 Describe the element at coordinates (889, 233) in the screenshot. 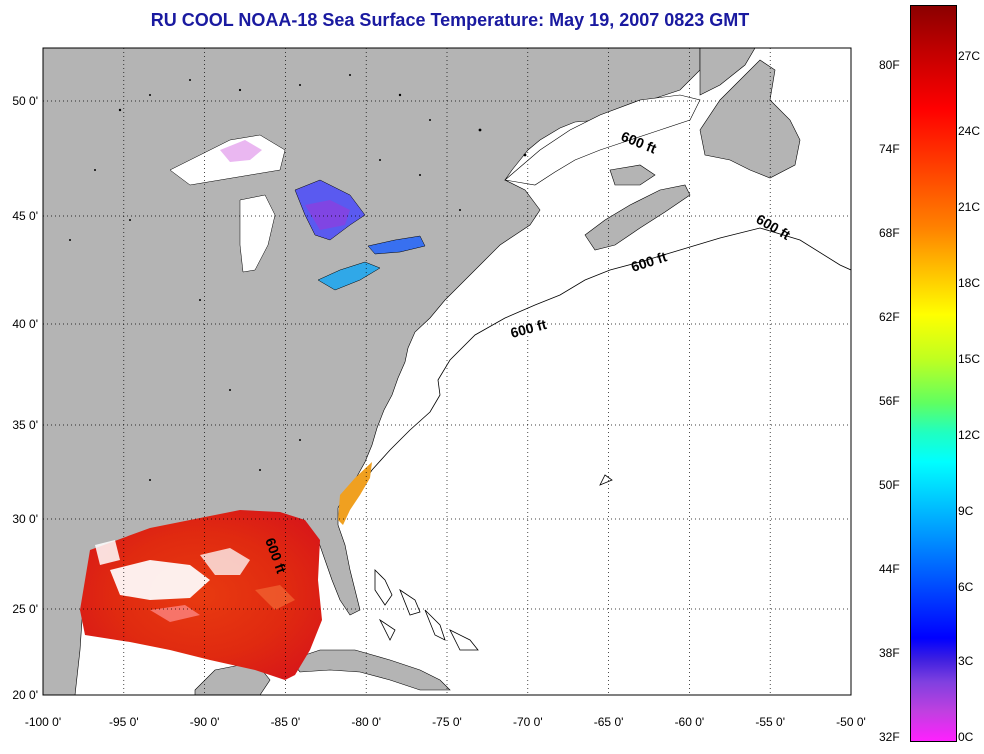

I see `fahrenheit-label: 68F` at that location.